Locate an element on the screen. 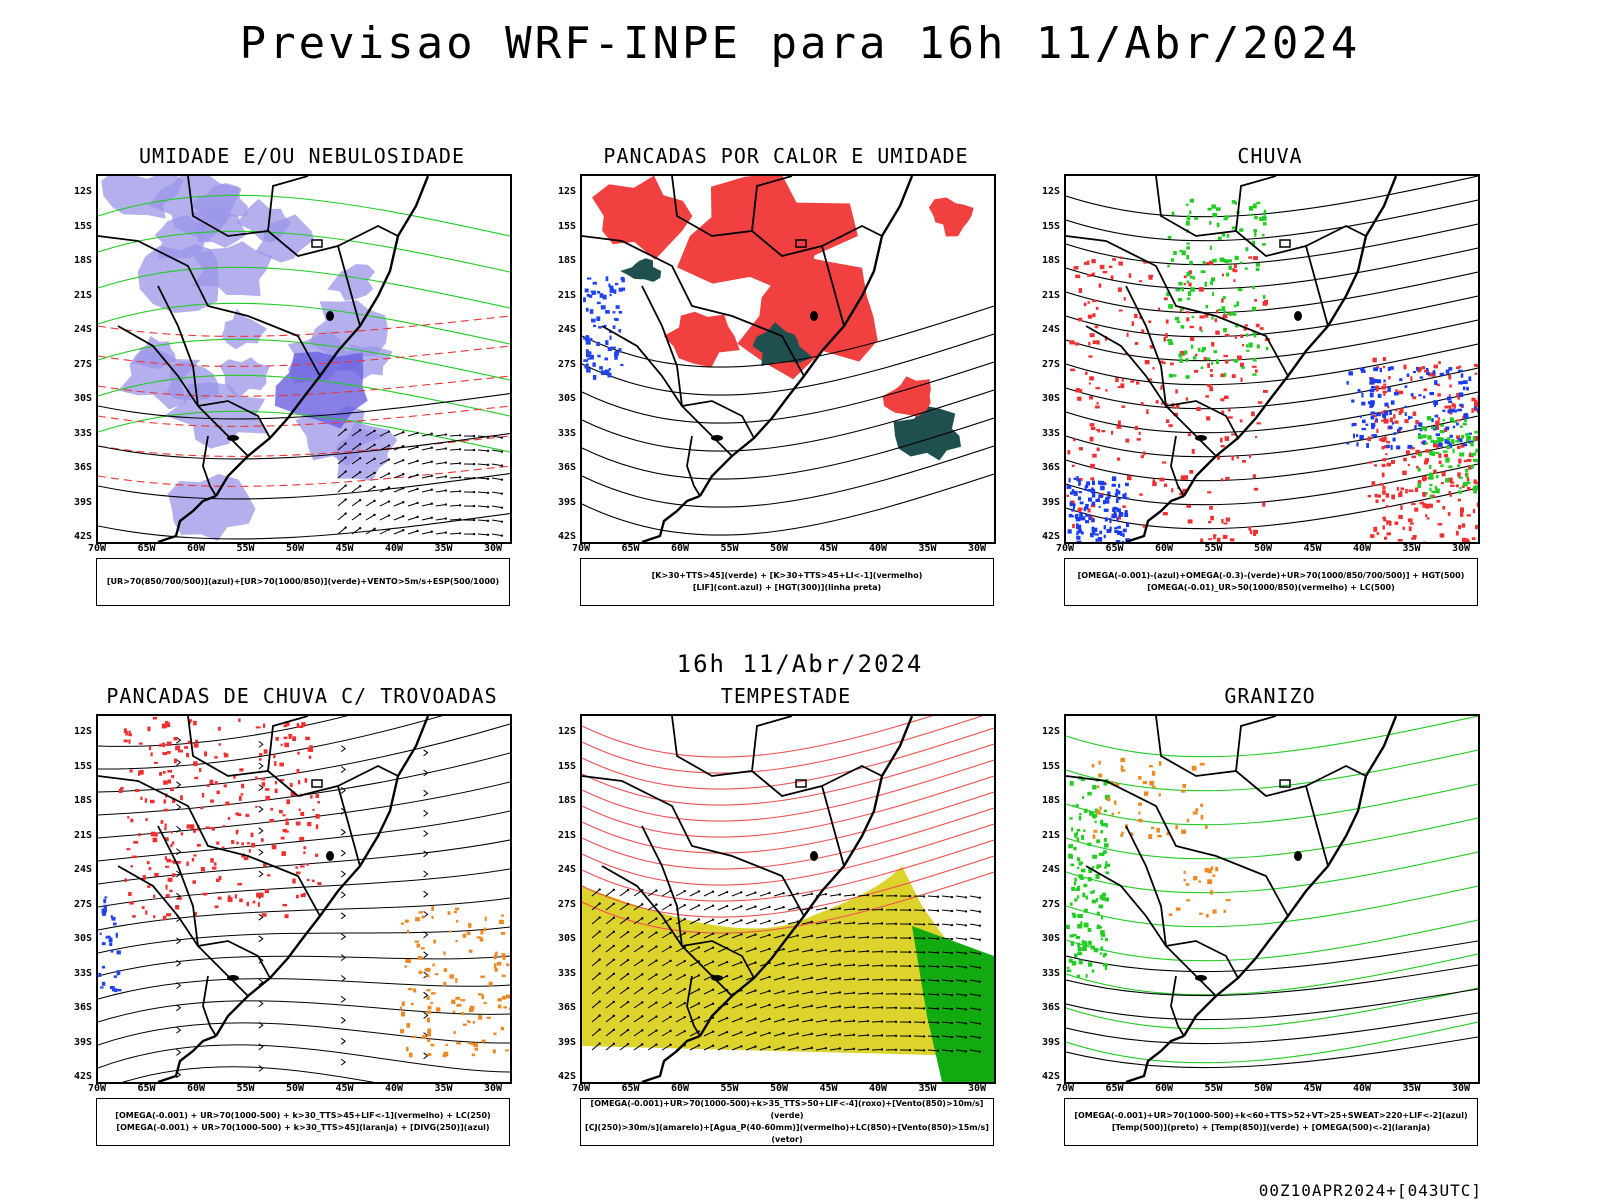  pancadas-calor-panel-title: PANCADAS POR CALOR E UMIDADE is located at coordinates (786, 156).